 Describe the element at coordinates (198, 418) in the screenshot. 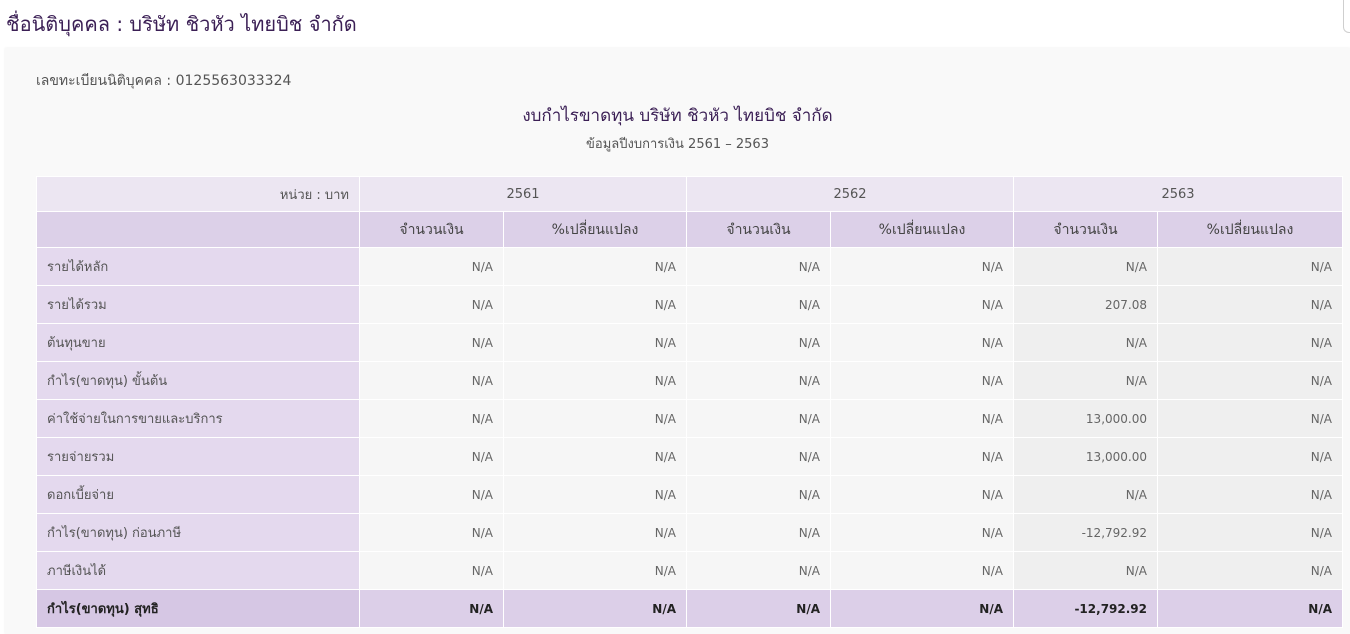

I see `row-label: ค่าใช้จ่ายในการขายและบริการ` at that location.